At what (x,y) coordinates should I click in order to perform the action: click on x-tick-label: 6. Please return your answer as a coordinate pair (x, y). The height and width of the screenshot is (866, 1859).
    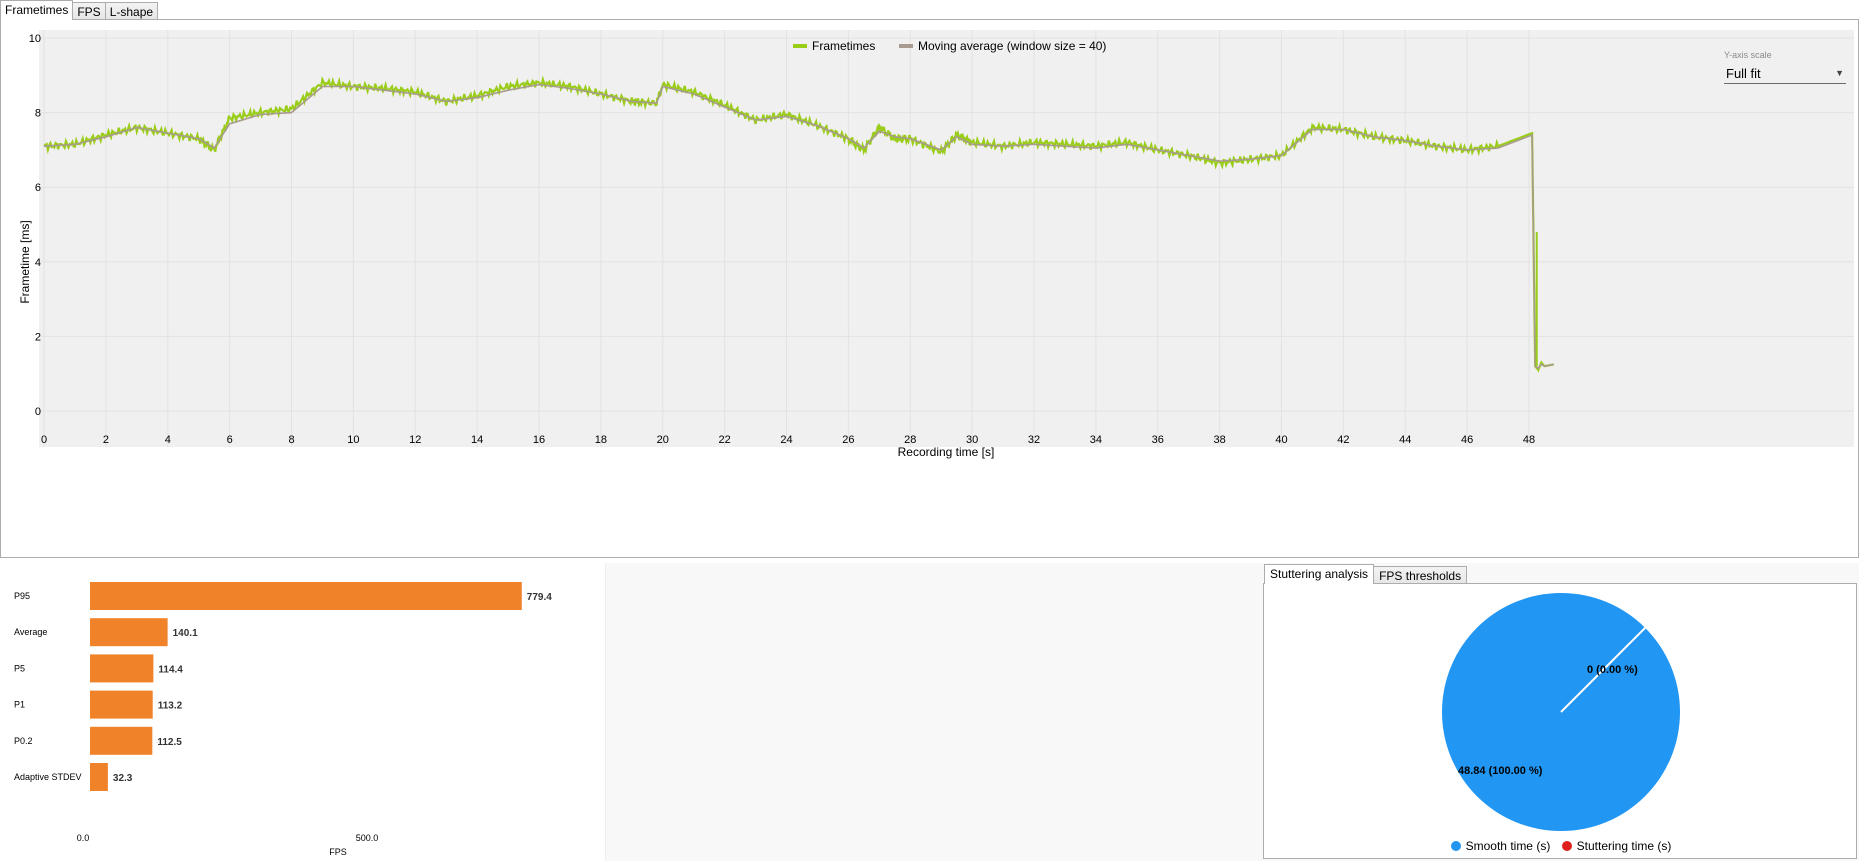
    Looking at the image, I should click on (230, 440).